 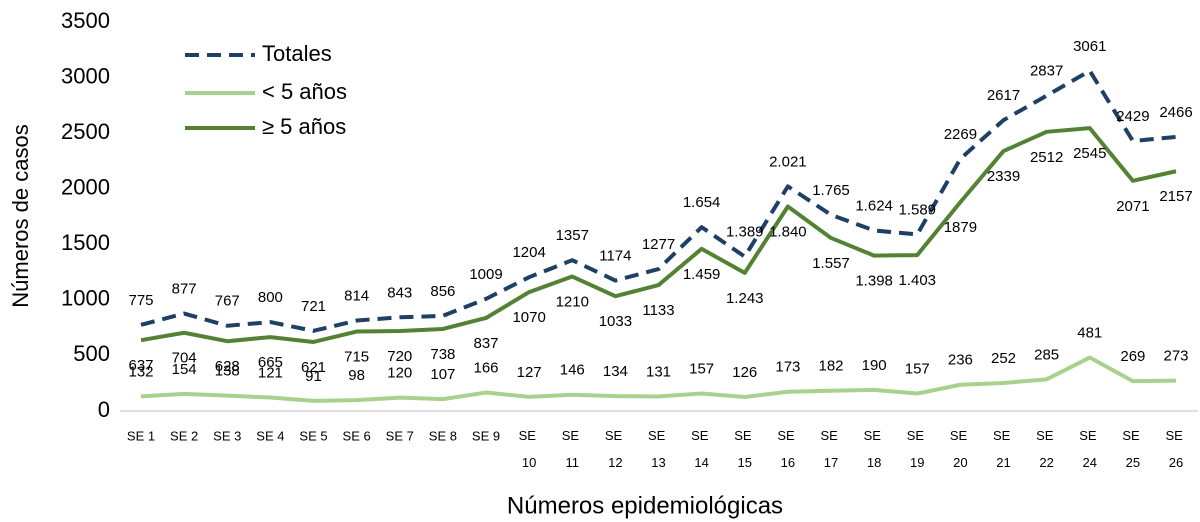 What do you see at coordinates (313, 435) in the screenshot?
I see `x-tick-label: SE 5` at bounding box center [313, 435].